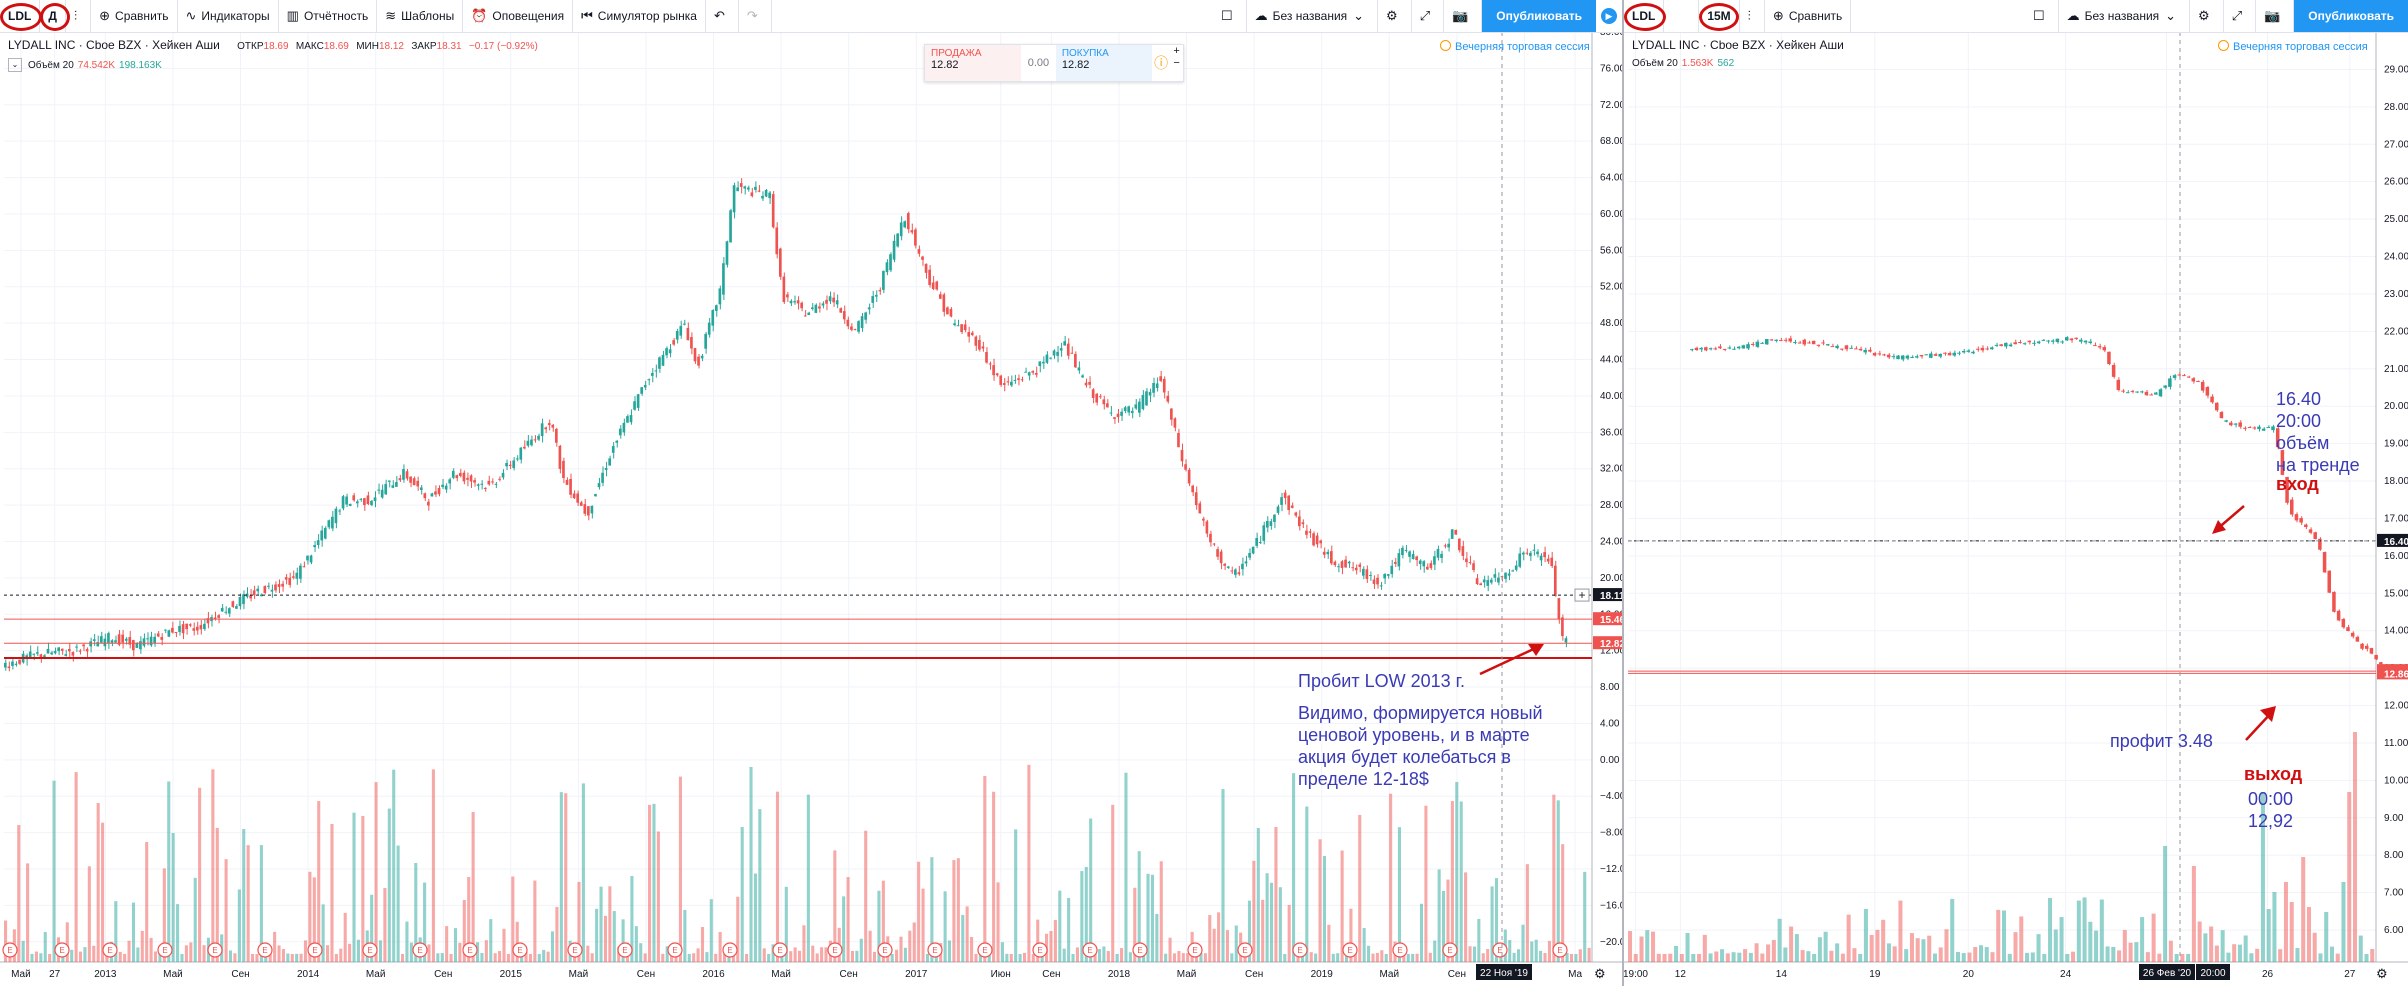 The image size is (2408, 986). What do you see at coordinates (2207, 16) in the screenshot?
I see `settings-button-right: ⚙` at bounding box center [2207, 16].